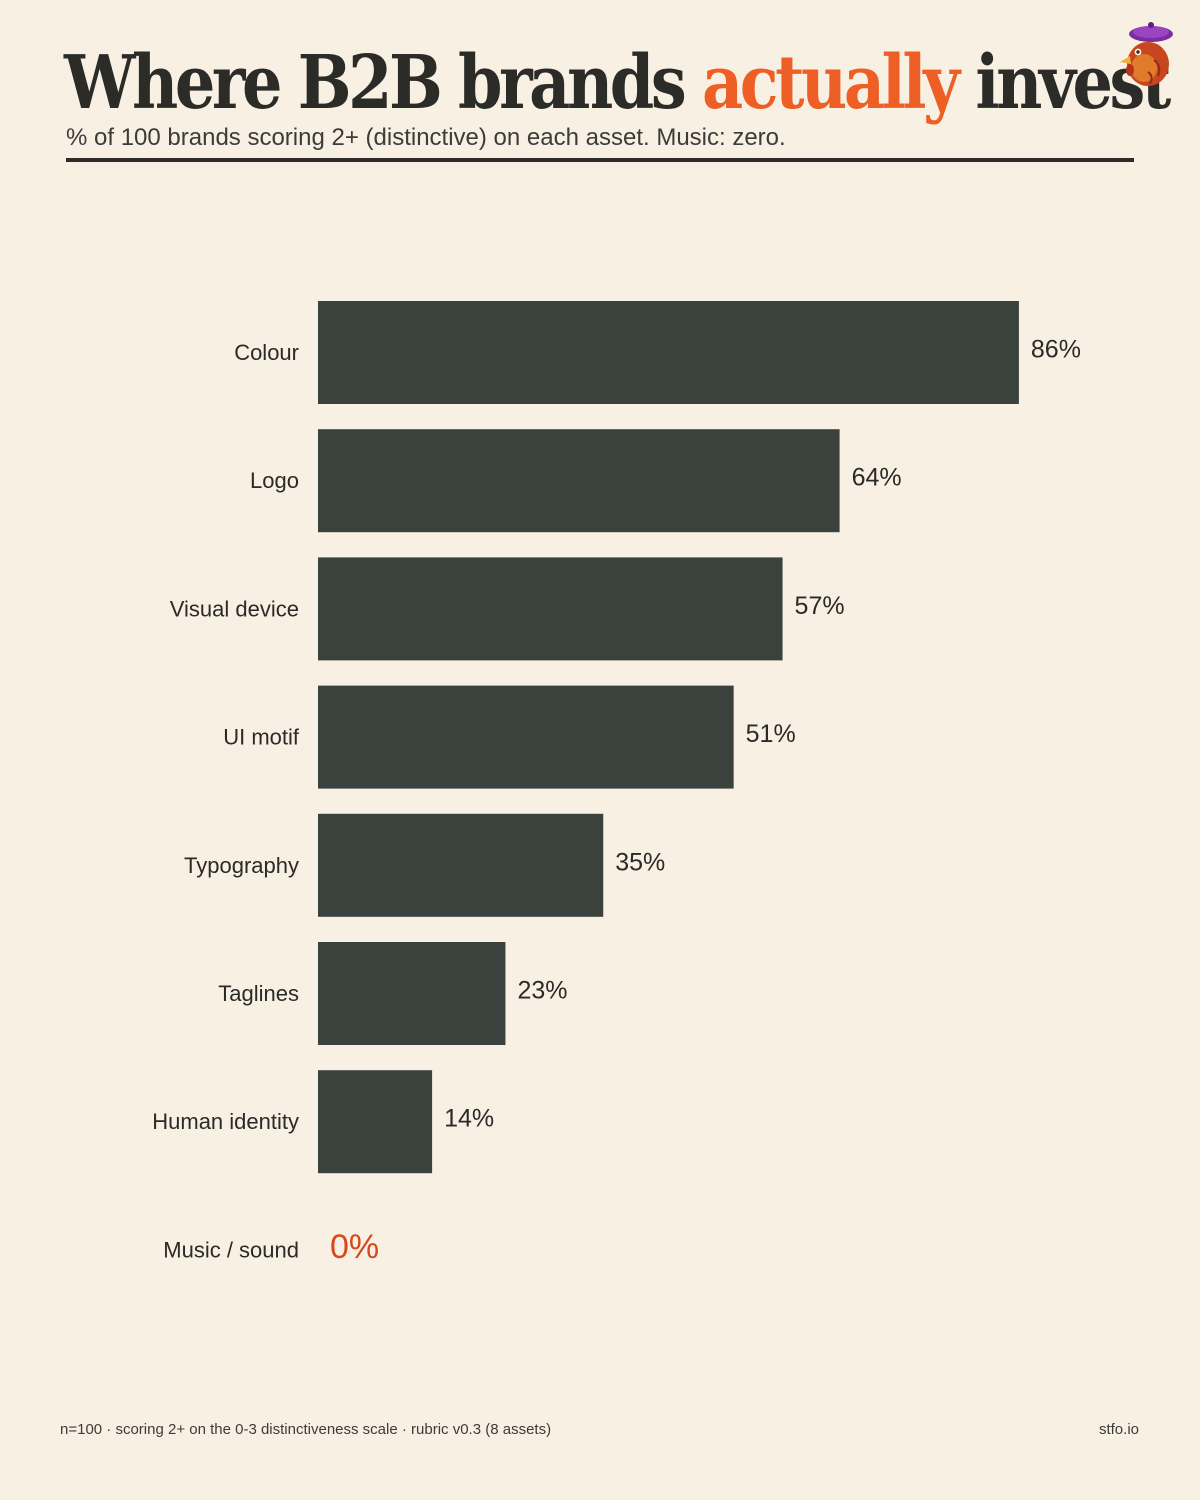 The image size is (1200, 1500). I want to click on footer-site: stfo.io, so click(1118, 1429).